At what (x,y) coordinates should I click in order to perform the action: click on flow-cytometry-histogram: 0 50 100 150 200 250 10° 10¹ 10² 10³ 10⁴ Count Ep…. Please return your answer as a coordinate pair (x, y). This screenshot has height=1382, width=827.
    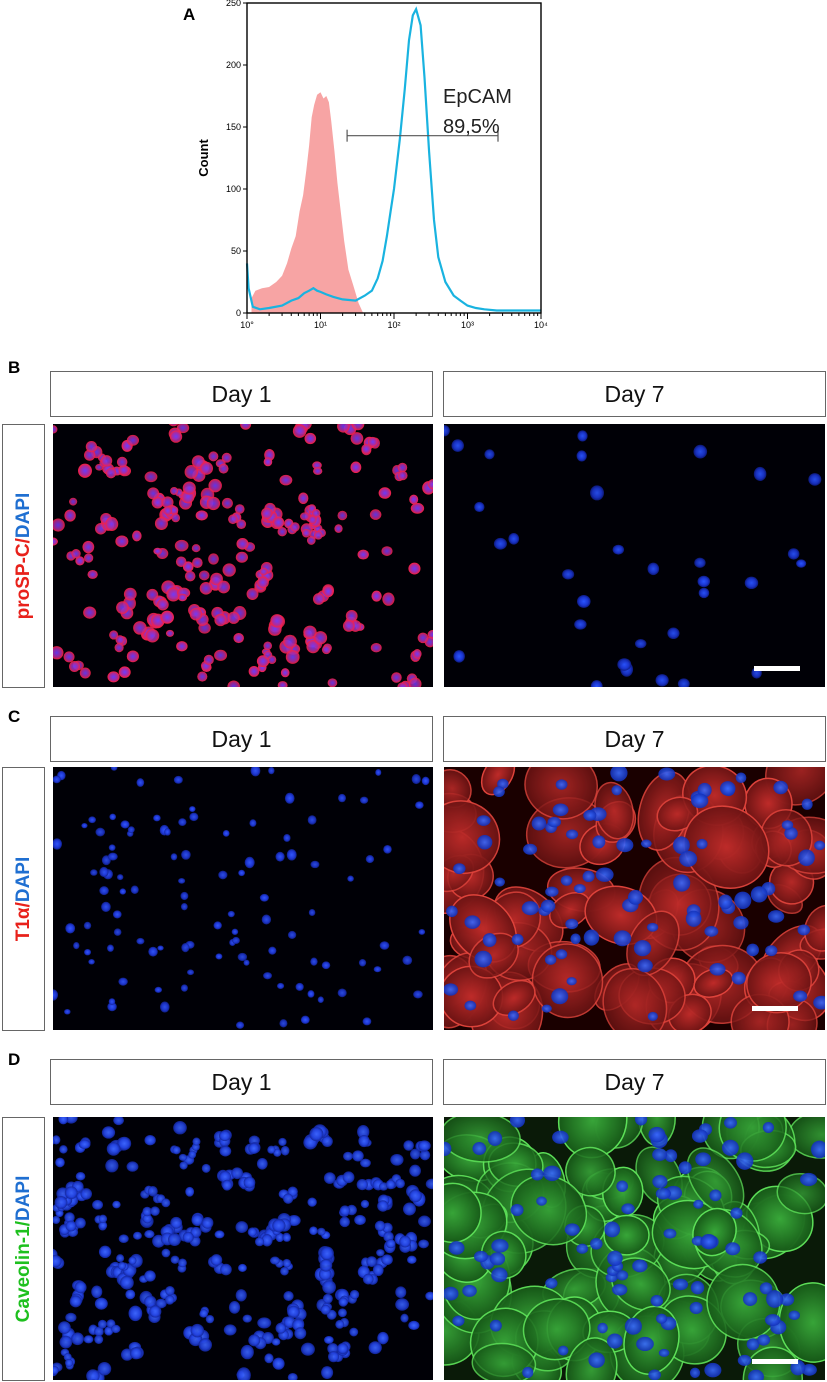
    Looking at the image, I should click on (372, 165).